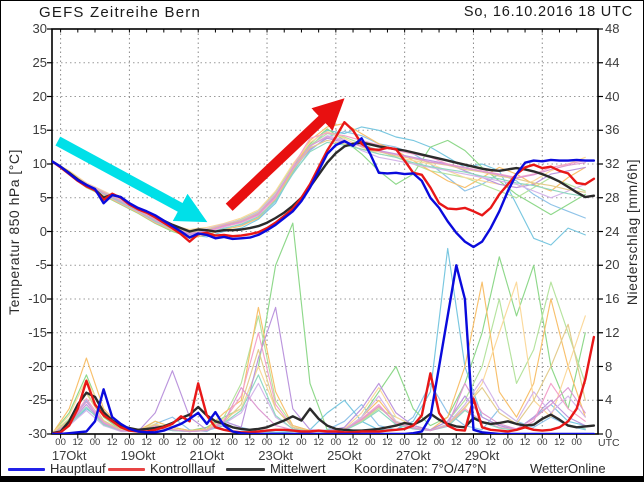  I want to click on mittelwert-line-swatch, so click(245, 469).